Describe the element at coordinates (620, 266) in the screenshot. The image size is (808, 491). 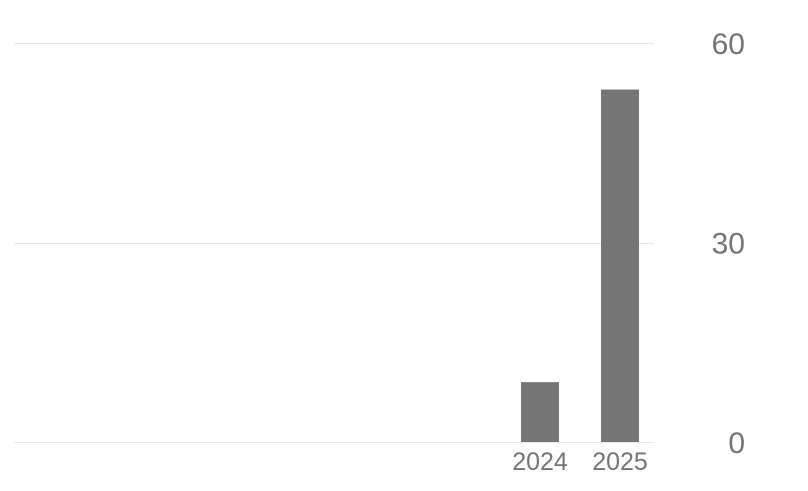
I see `bar-2025` at that location.